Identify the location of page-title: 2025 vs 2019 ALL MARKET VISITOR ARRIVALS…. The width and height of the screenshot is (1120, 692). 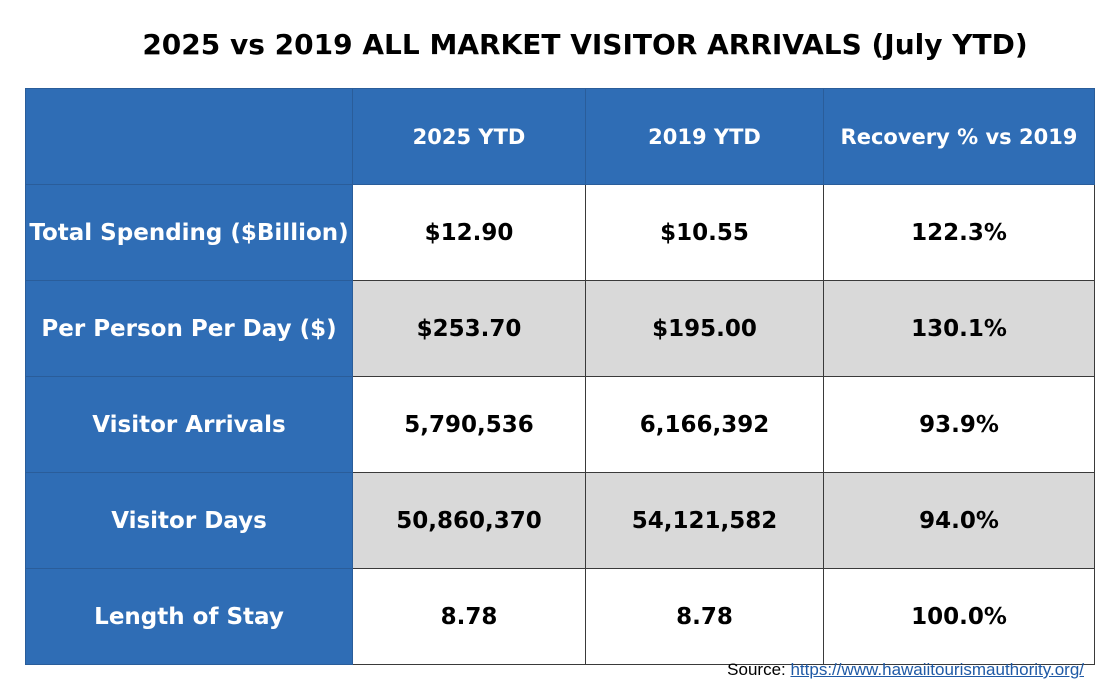
(585, 44).